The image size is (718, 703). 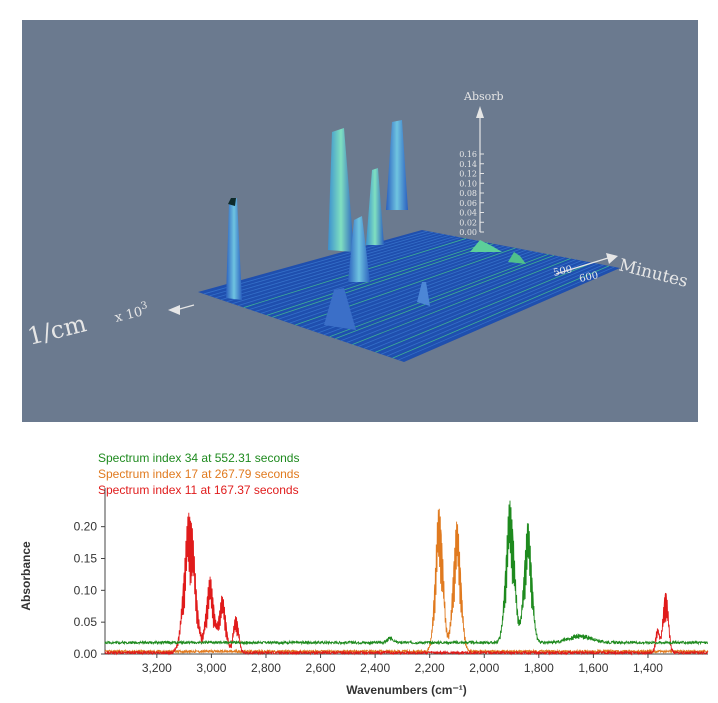 I want to click on z-axis-label: Absorb, so click(x=483, y=96).